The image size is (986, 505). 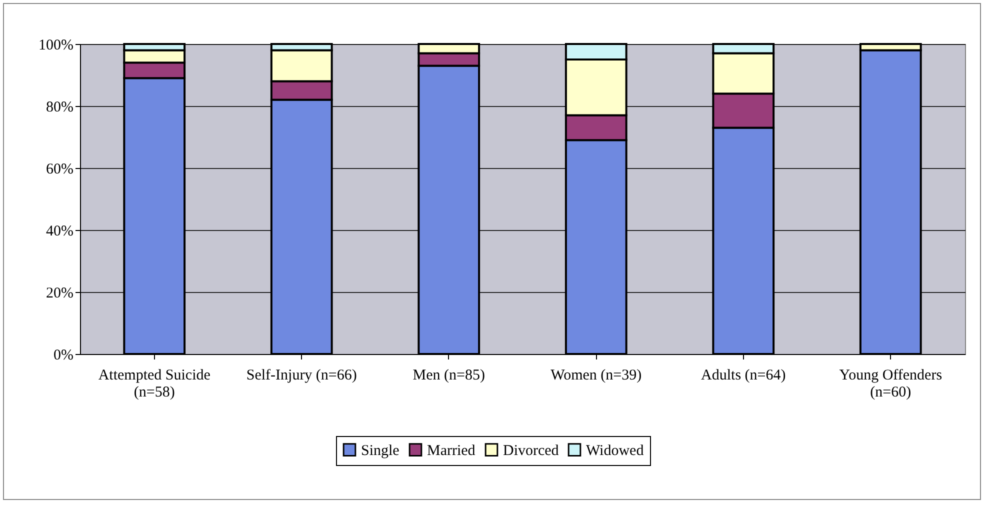 What do you see at coordinates (596, 376) in the screenshot?
I see `x-tick-label: Women (n=39)` at bounding box center [596, 376].